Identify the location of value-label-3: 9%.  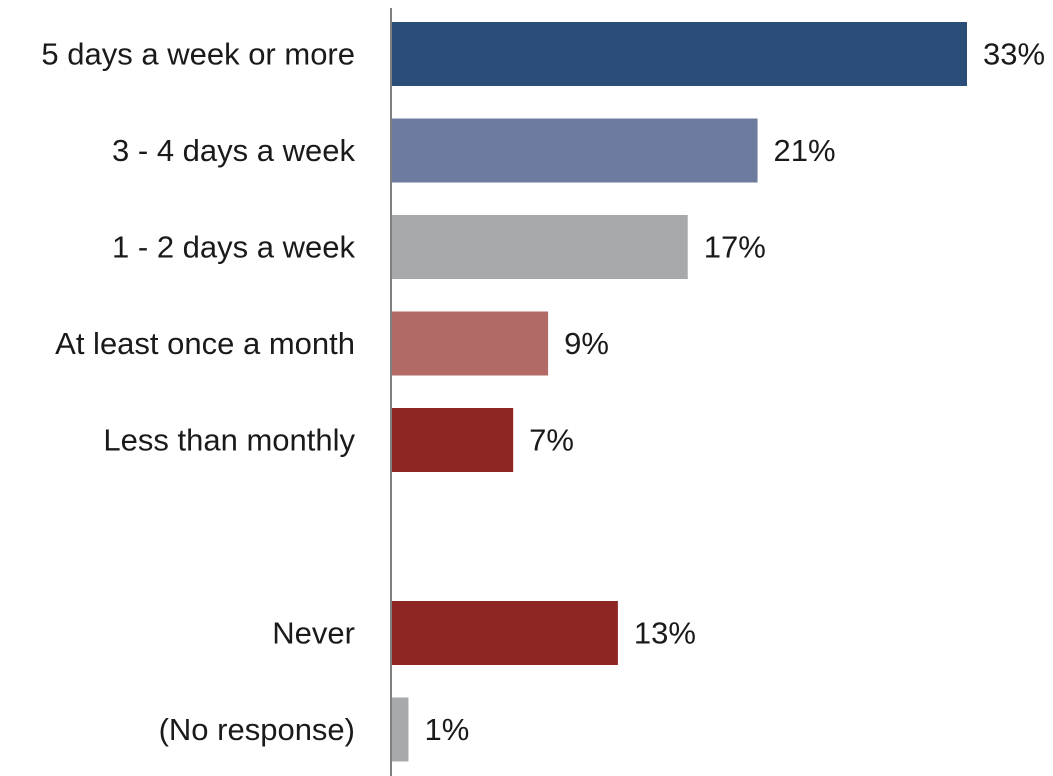
(586, 343).